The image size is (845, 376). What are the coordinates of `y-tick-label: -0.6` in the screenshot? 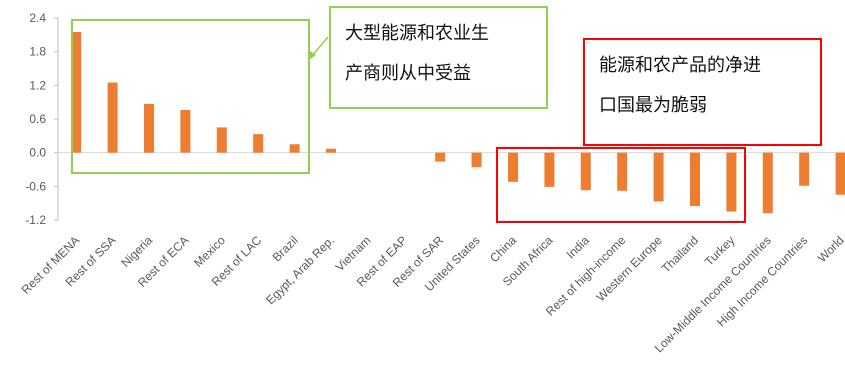 It's located at (35, 186).